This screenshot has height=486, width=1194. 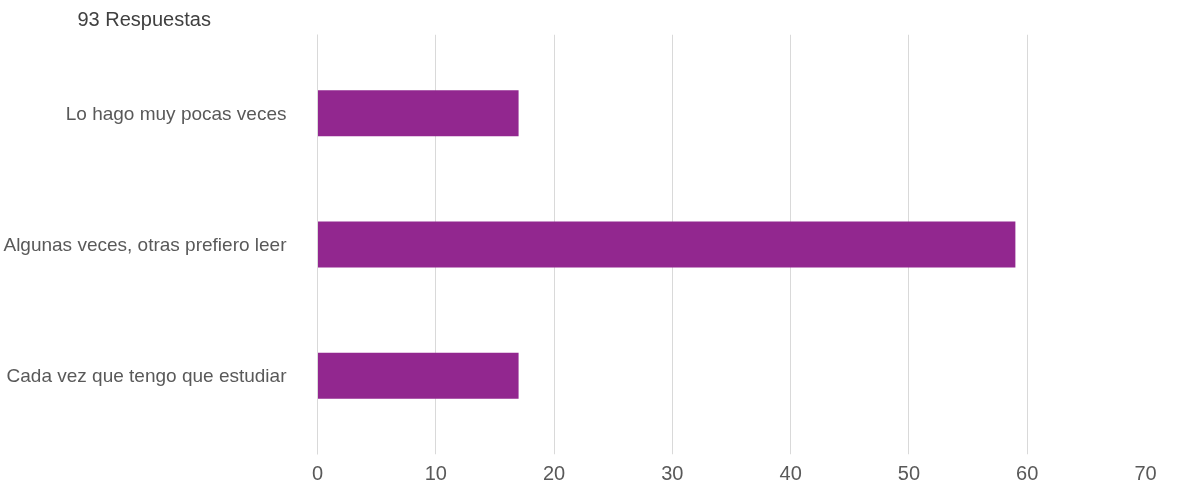 I want to click on text: 93 Respuestas, so click(x=144, y=18).